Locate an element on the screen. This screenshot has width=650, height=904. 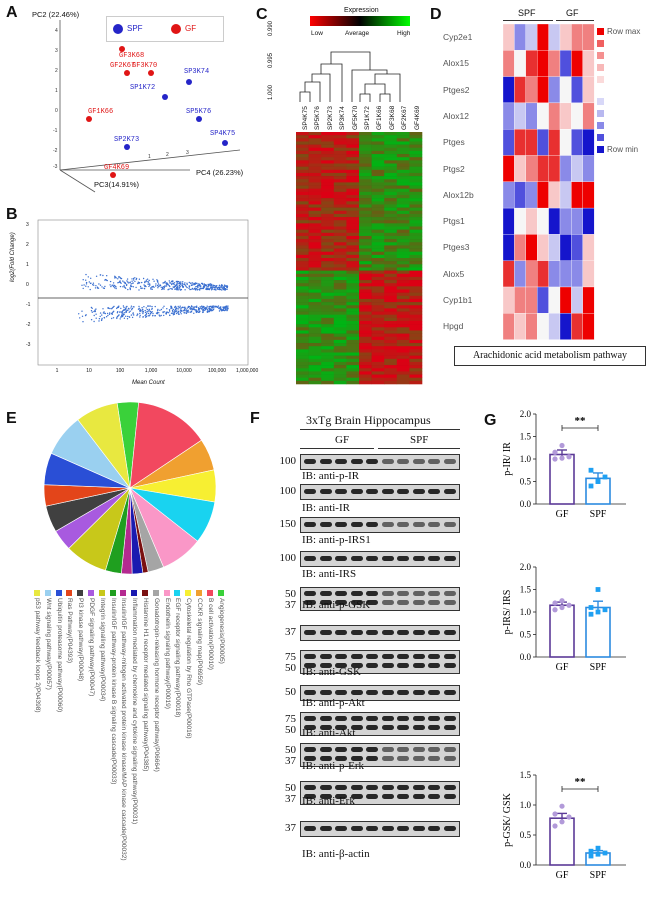
pie-legend-label: PI3 kinase pathway(P00048) is located at coordinates (81, 640).